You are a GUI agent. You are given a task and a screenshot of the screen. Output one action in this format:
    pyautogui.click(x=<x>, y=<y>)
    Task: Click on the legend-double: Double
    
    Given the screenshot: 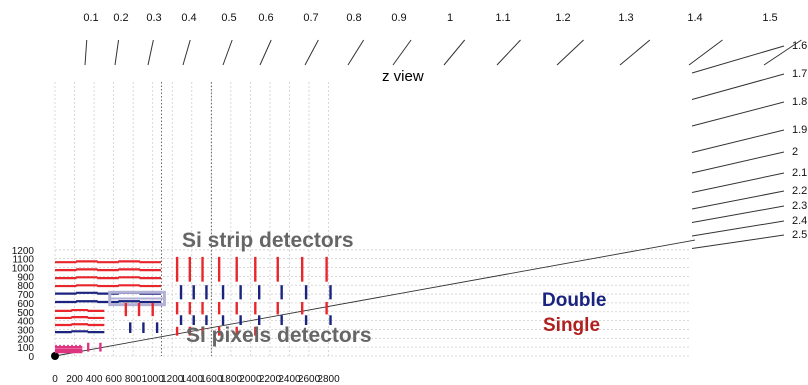 What is the action you would take?
    pyautogui.click(x=574, y=300)
    